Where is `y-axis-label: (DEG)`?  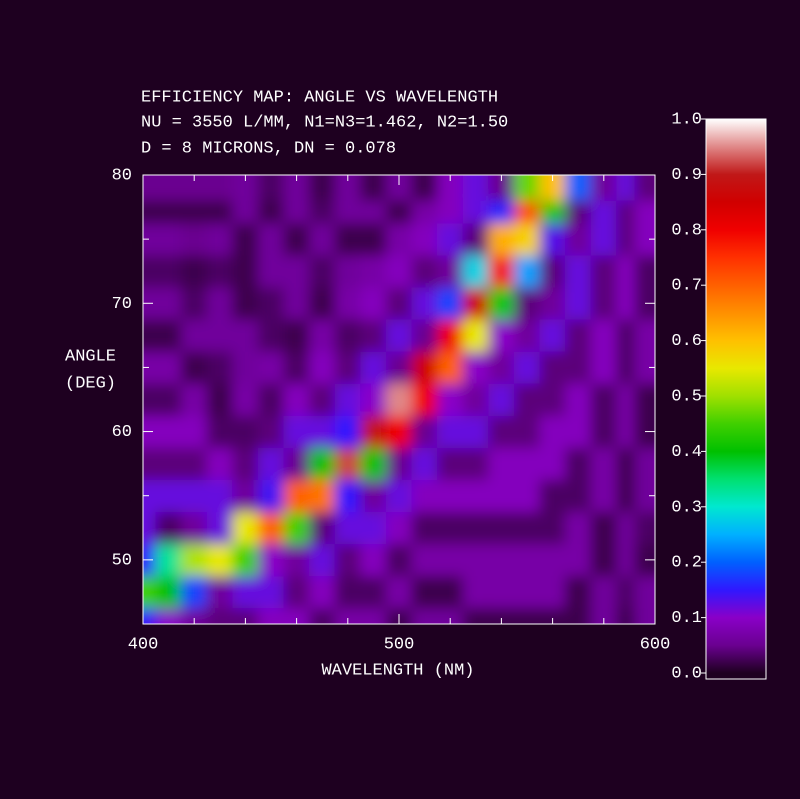
y-axis-label: (DEG) is located at coordinates (90, 383).